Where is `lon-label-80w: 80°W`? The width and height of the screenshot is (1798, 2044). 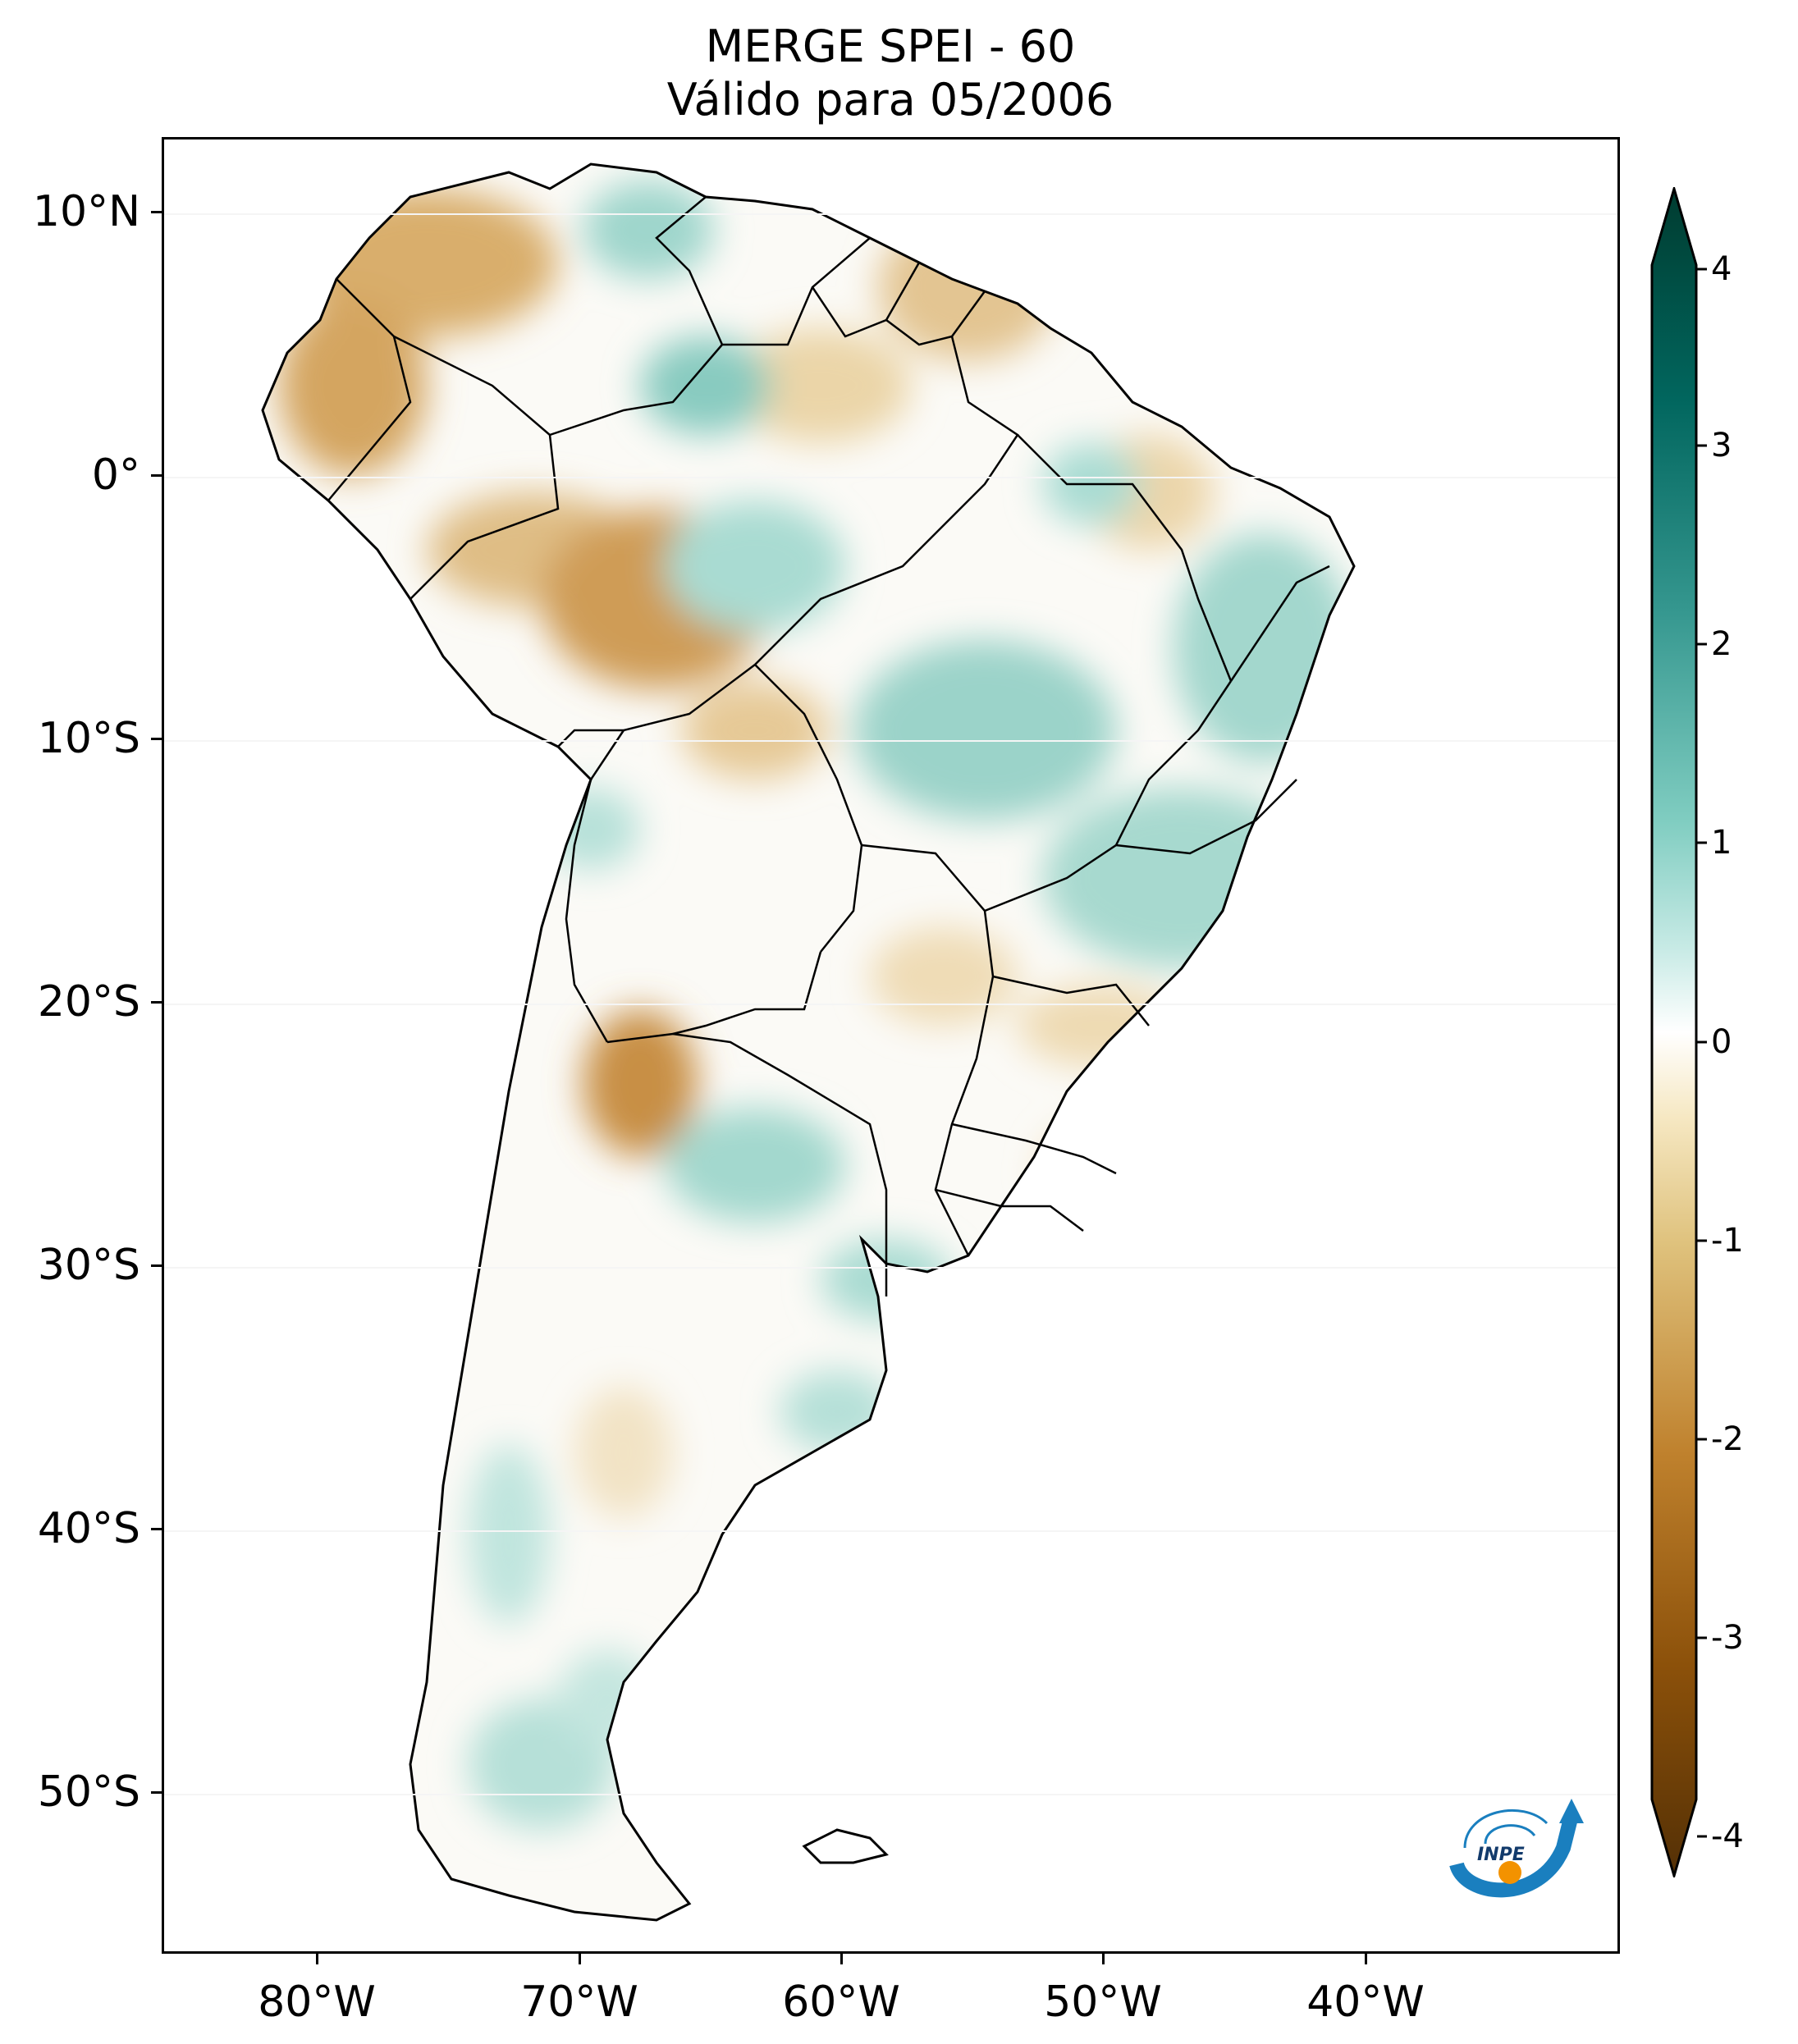
lon-label-80w: 80°W is located at coordinates (317, 2003).